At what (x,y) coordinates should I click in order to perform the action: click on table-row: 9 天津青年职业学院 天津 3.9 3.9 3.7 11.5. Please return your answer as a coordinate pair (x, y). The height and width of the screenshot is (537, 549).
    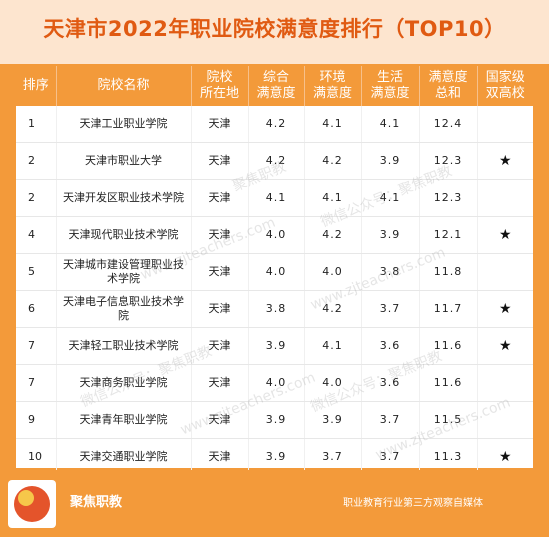
    Looking at the image, I should click on (274, 420).